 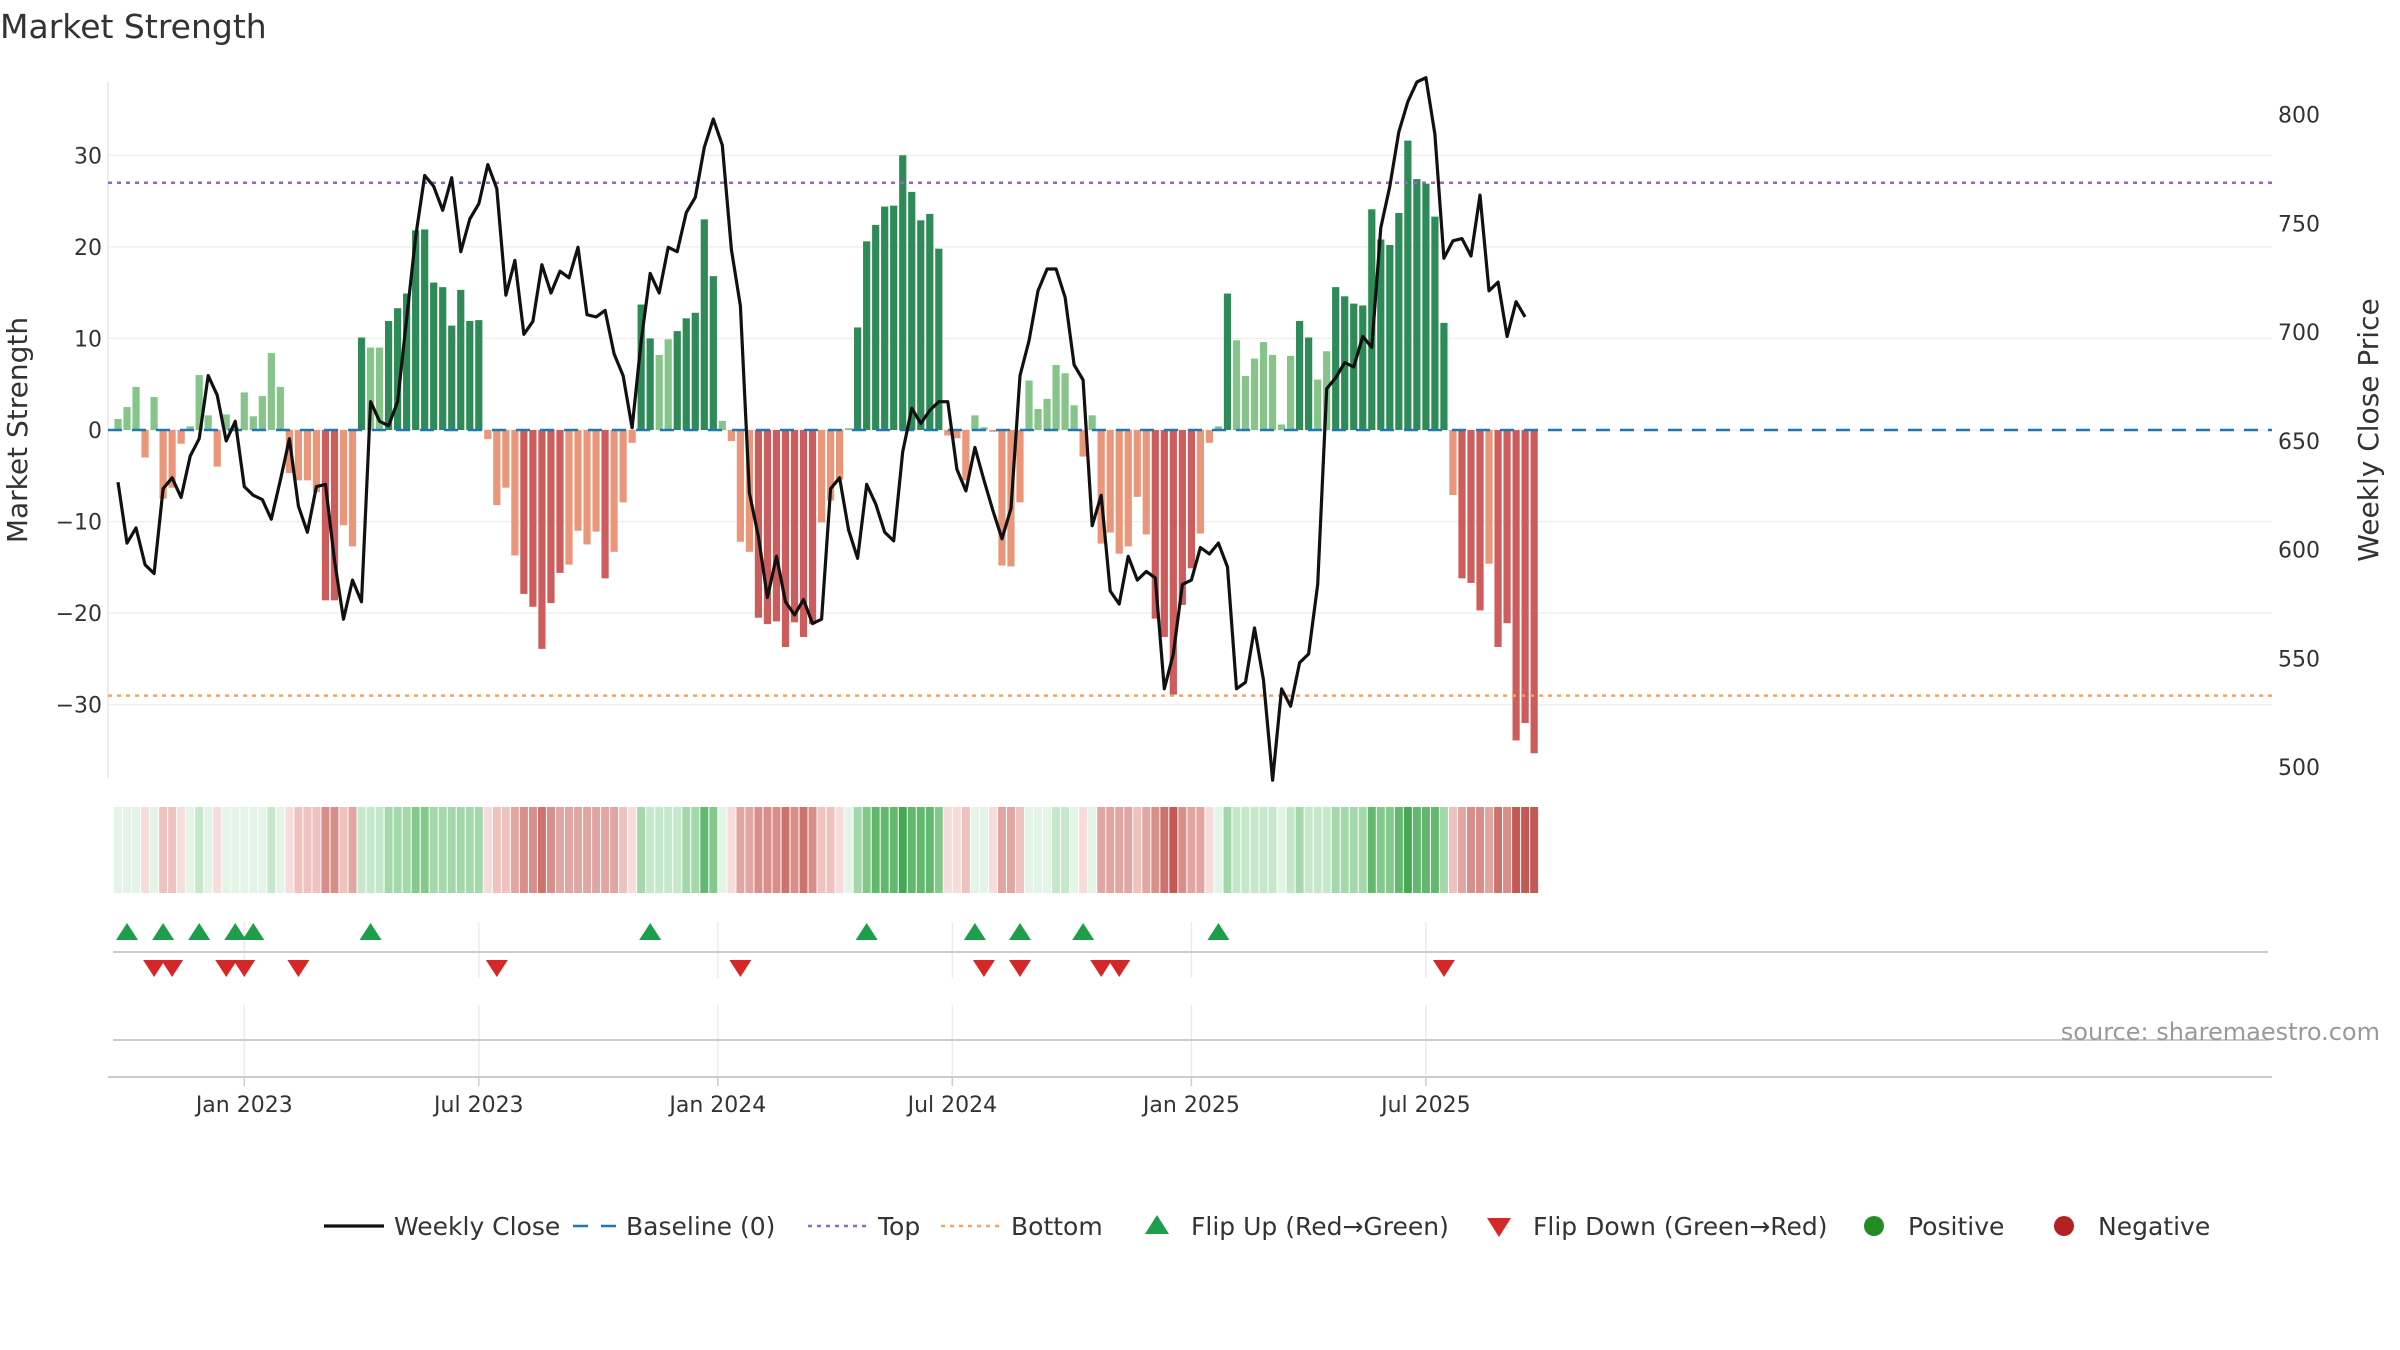 What do you see at coordinates (952, 1105) in the screenshot?
I see `x-tick-label: Jul 2024` at bounding box center [952, 1105].